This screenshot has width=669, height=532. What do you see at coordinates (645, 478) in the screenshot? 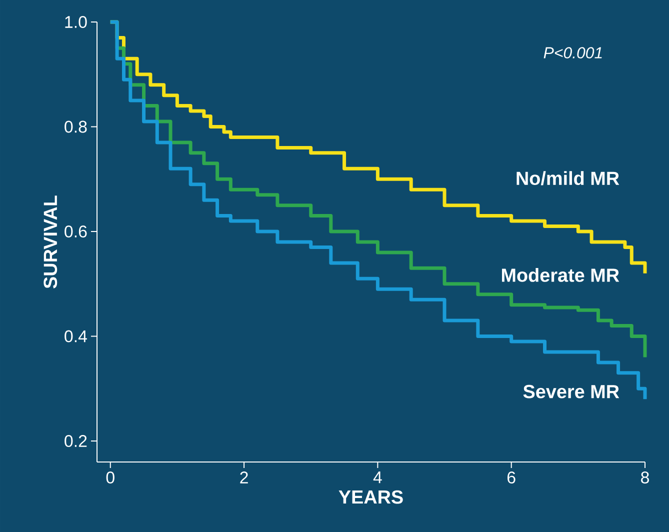
I see `x-tick-label: 8` at bounding box center [645, 478].